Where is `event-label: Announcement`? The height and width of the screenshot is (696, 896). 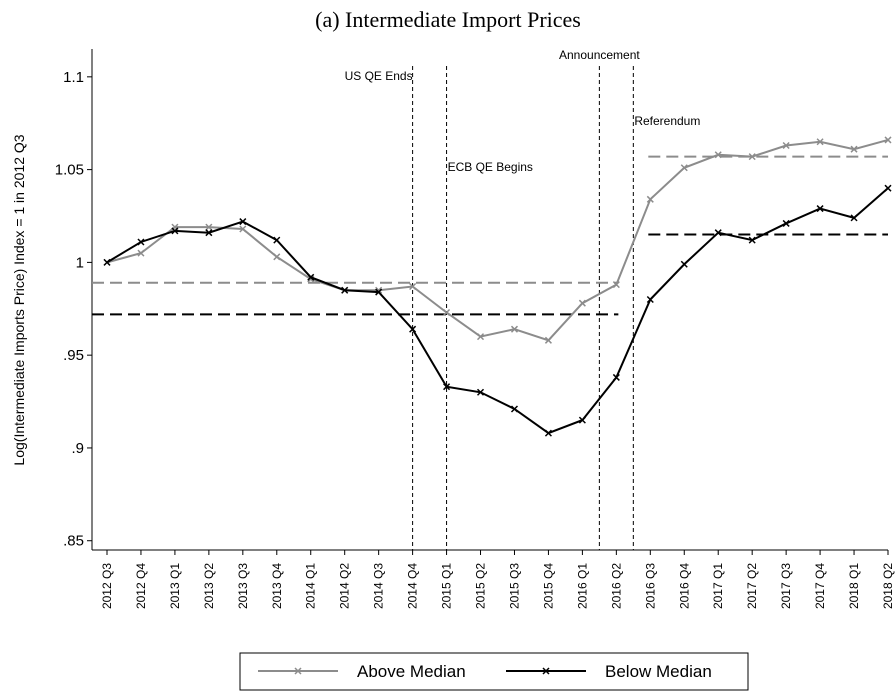 event-label: Announcement is located at coordinates (599, 55).